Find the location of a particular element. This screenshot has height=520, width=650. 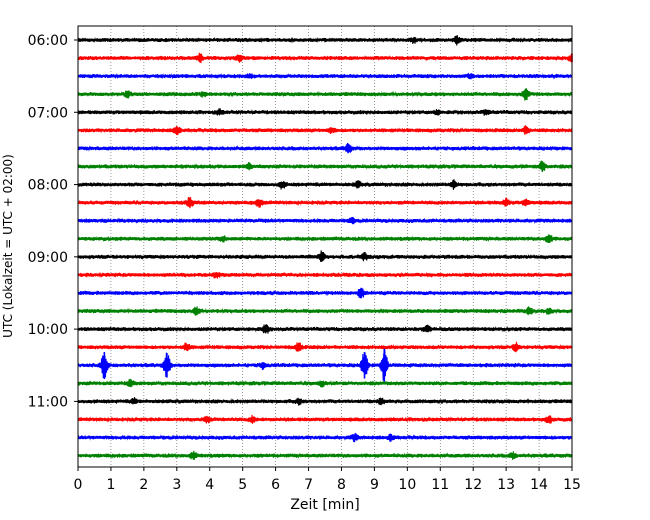

x-tick-label: 0 is located at coordinates (78, 485).